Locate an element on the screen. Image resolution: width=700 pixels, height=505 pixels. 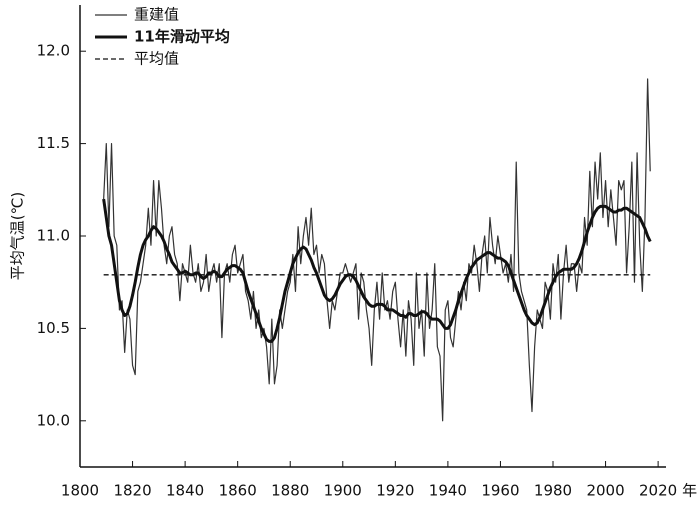
x-axis-label: 年 is located at coordinates (689, 491).